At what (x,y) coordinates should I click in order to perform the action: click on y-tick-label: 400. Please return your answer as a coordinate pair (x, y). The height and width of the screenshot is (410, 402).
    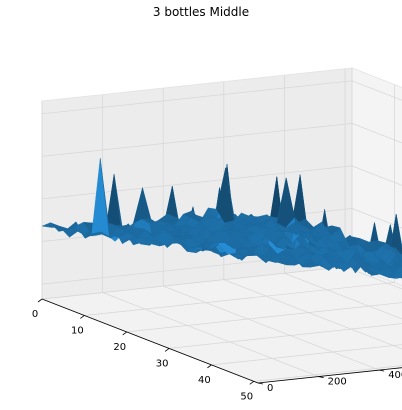
    Looking at the image, I should click on (395, 375).